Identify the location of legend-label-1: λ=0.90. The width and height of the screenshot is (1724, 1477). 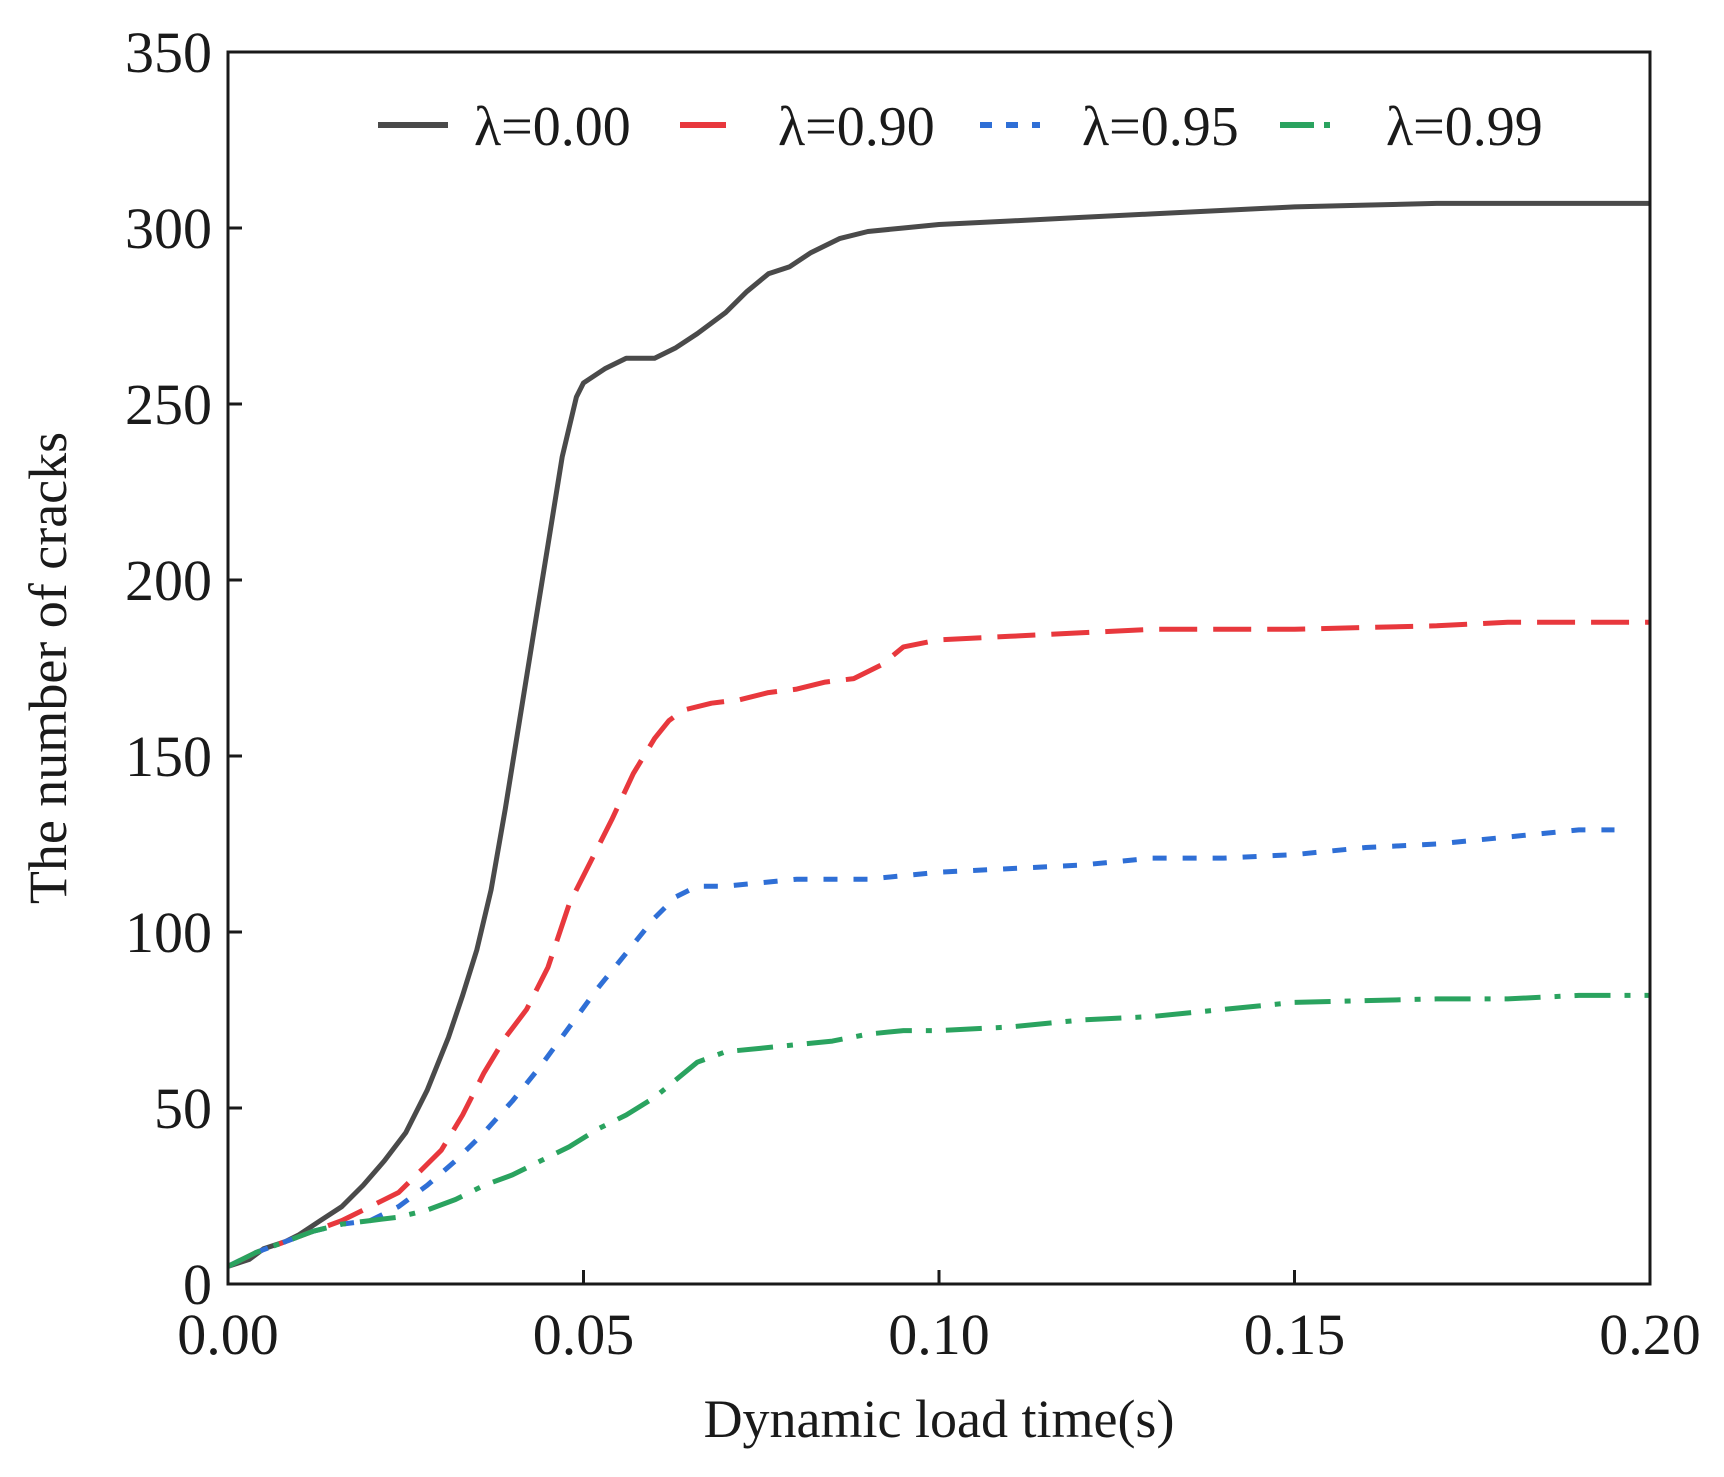
(856, 127).